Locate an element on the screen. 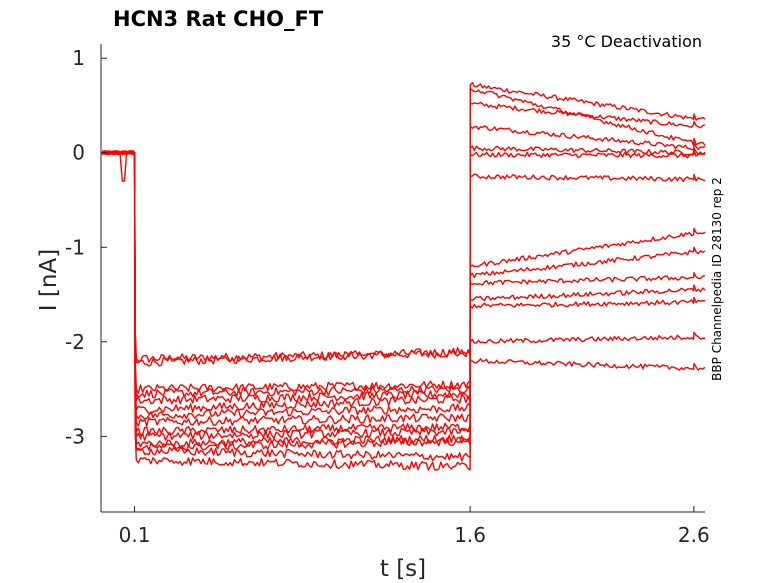 This screenshot has width=778, height=583. y-axis-label: I [nA] is located at coordinates (49, 280).